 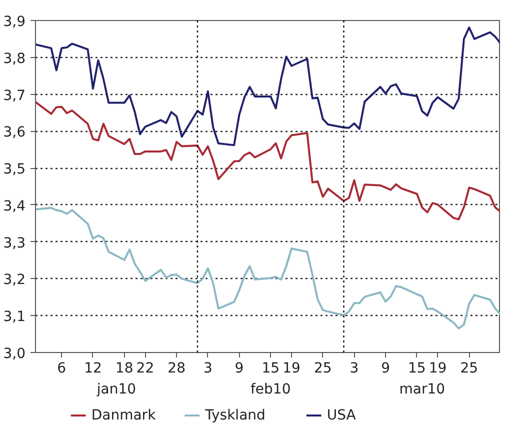 What do you see at coordinates (14, 22) in the screenshot?
I see `y-tick-label: 3,9` at bounding box center [14, 22].